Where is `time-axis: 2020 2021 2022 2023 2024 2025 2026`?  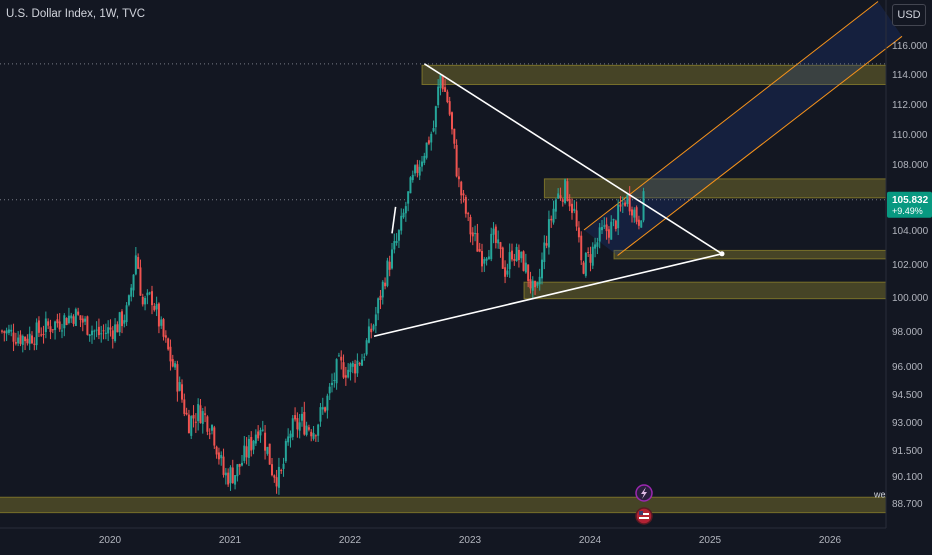 time-axis: 2020 2021 2022 2023 2024 2025 2026 is located at coordinates (443, 536).